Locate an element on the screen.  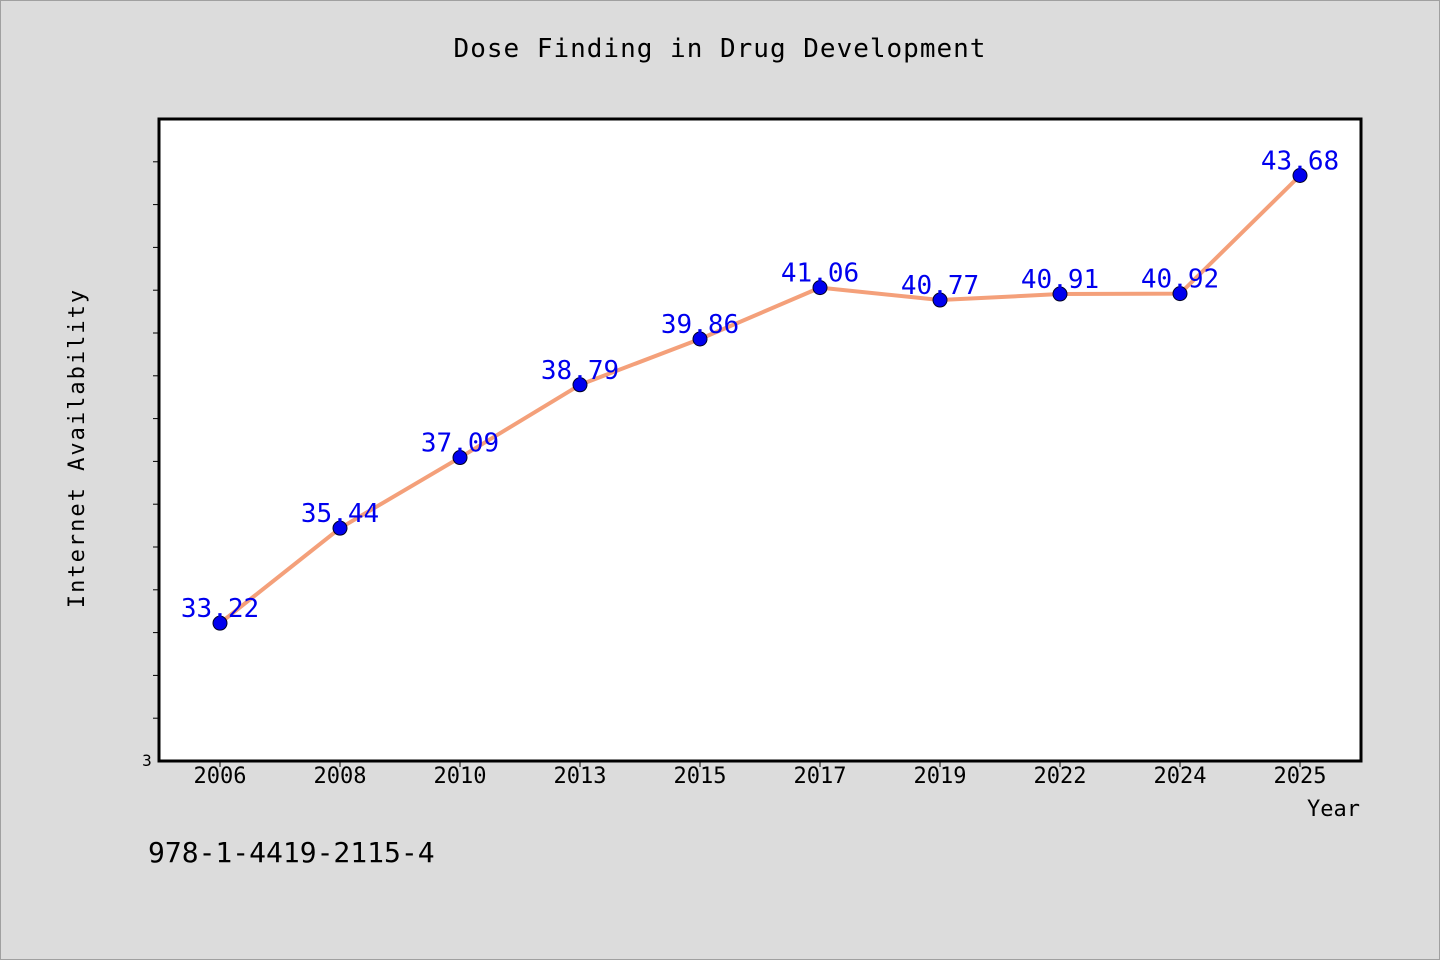
y-axis-ticks is located at coordinates (156, 440).